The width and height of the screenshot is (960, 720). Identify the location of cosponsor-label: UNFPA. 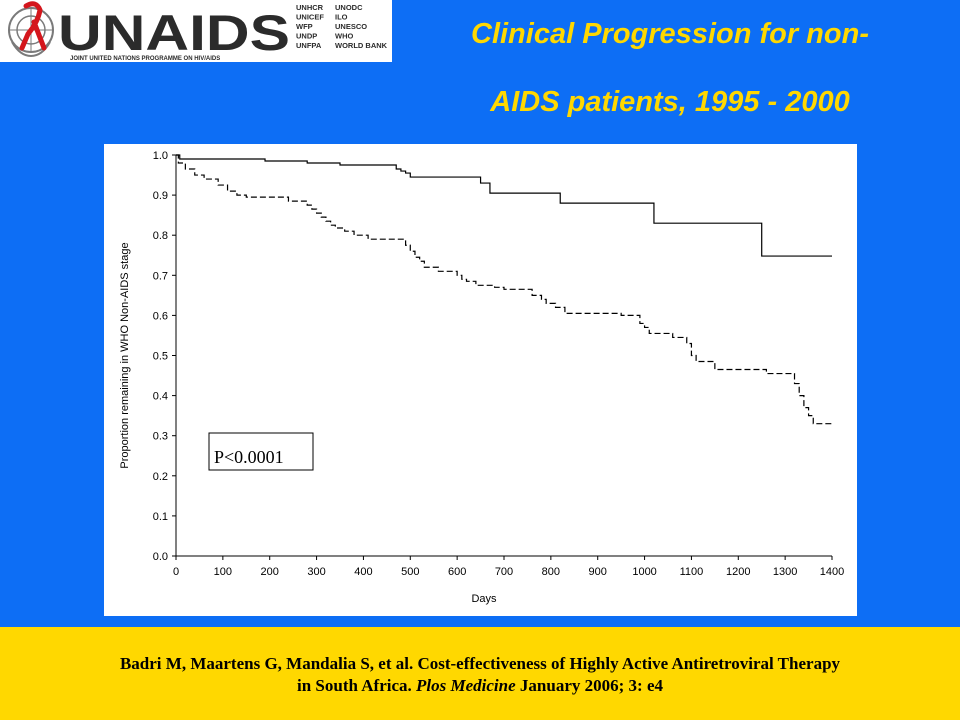
(309, 45).